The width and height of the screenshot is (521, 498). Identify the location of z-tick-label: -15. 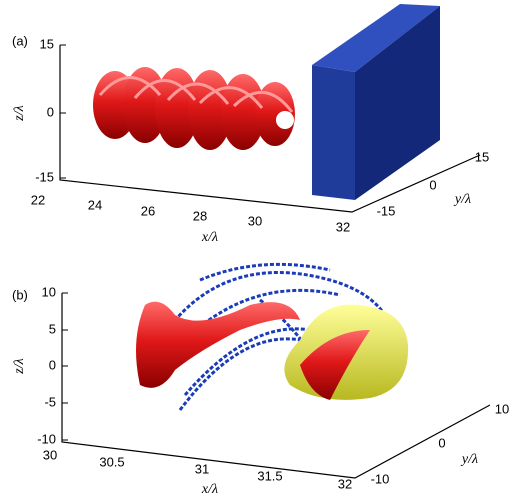
(44, 176).